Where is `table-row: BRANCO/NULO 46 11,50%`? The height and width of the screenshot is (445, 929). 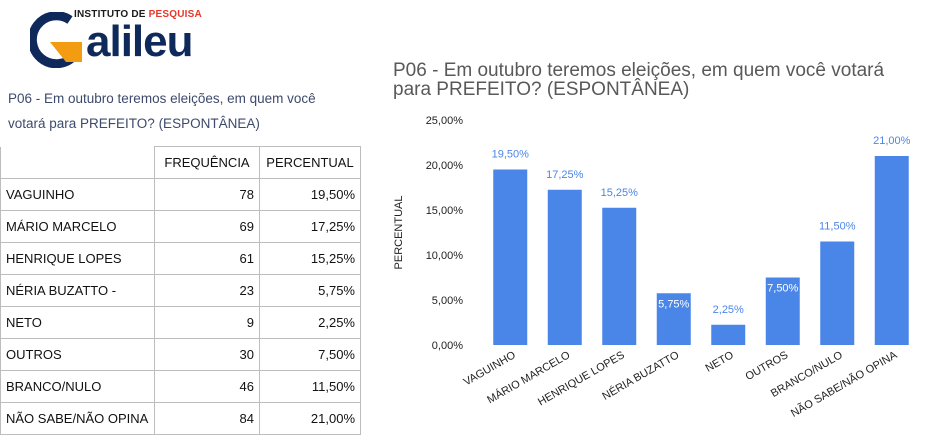 table-row: BRANCO/NULO 46 11,50% is located at coordinates (180, 386).